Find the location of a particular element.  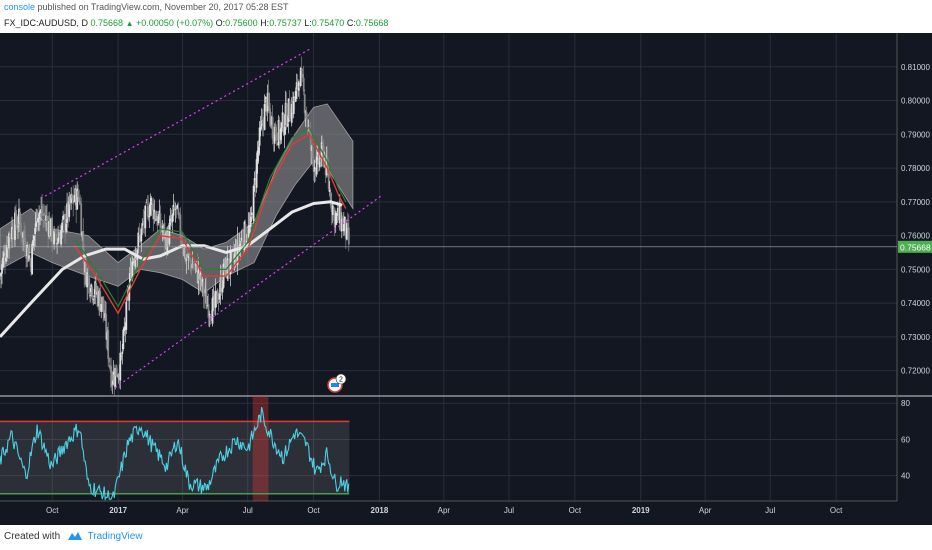

author-link: console is located at coordinates (20, 7).